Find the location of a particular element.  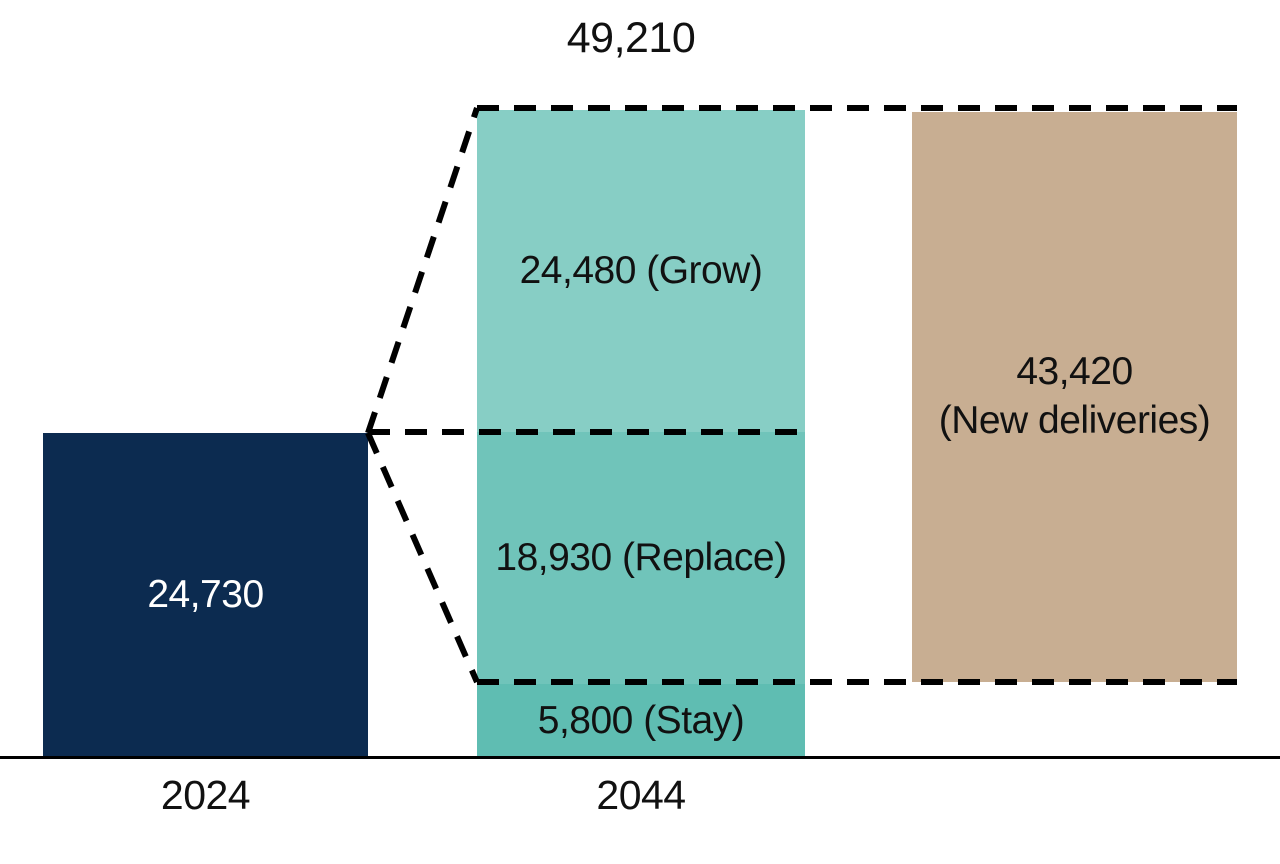

segment-replace-label: 18,930 (Replace) is located at coordinates (641, 557).